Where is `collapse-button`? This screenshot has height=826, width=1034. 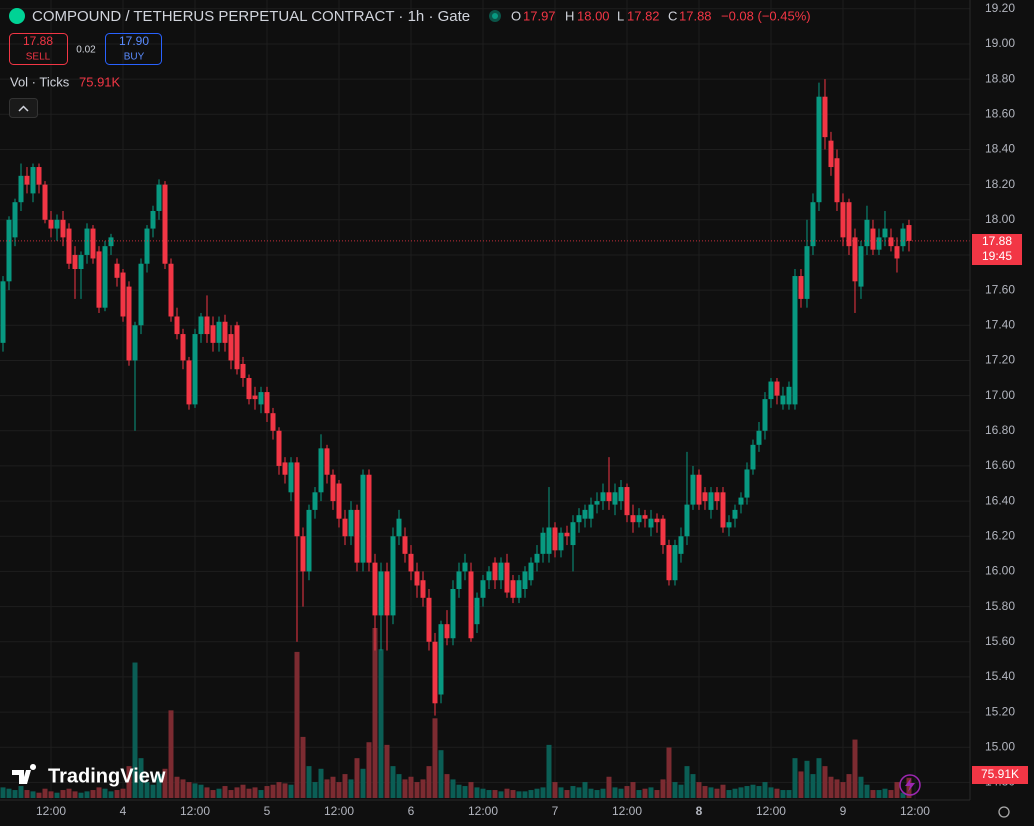 collapse-button is located at coordinates (23, 108).